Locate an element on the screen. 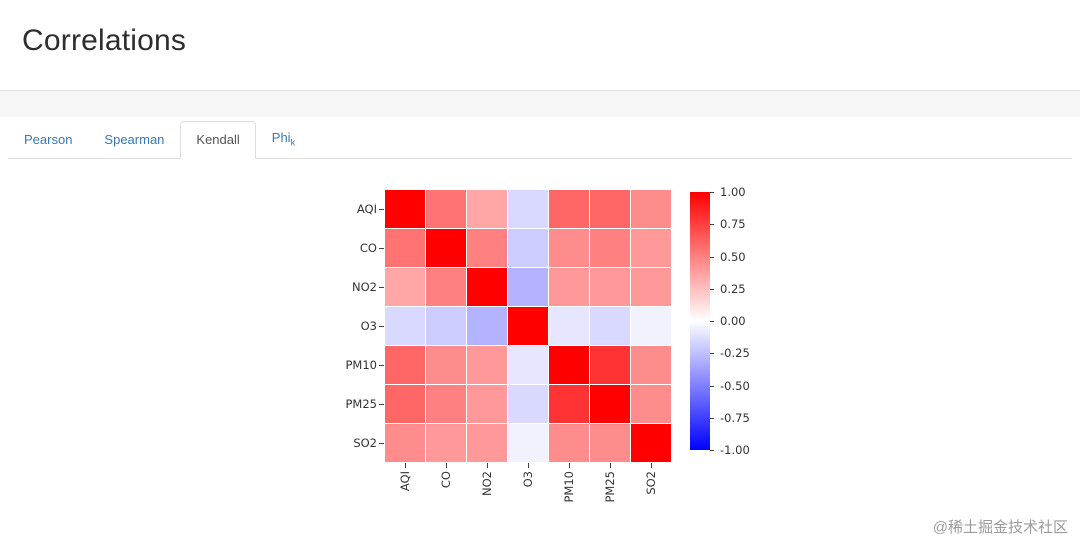 This screenshot has height=543, width=1080. page-title: Correlations is located at coordinates (104, 40).